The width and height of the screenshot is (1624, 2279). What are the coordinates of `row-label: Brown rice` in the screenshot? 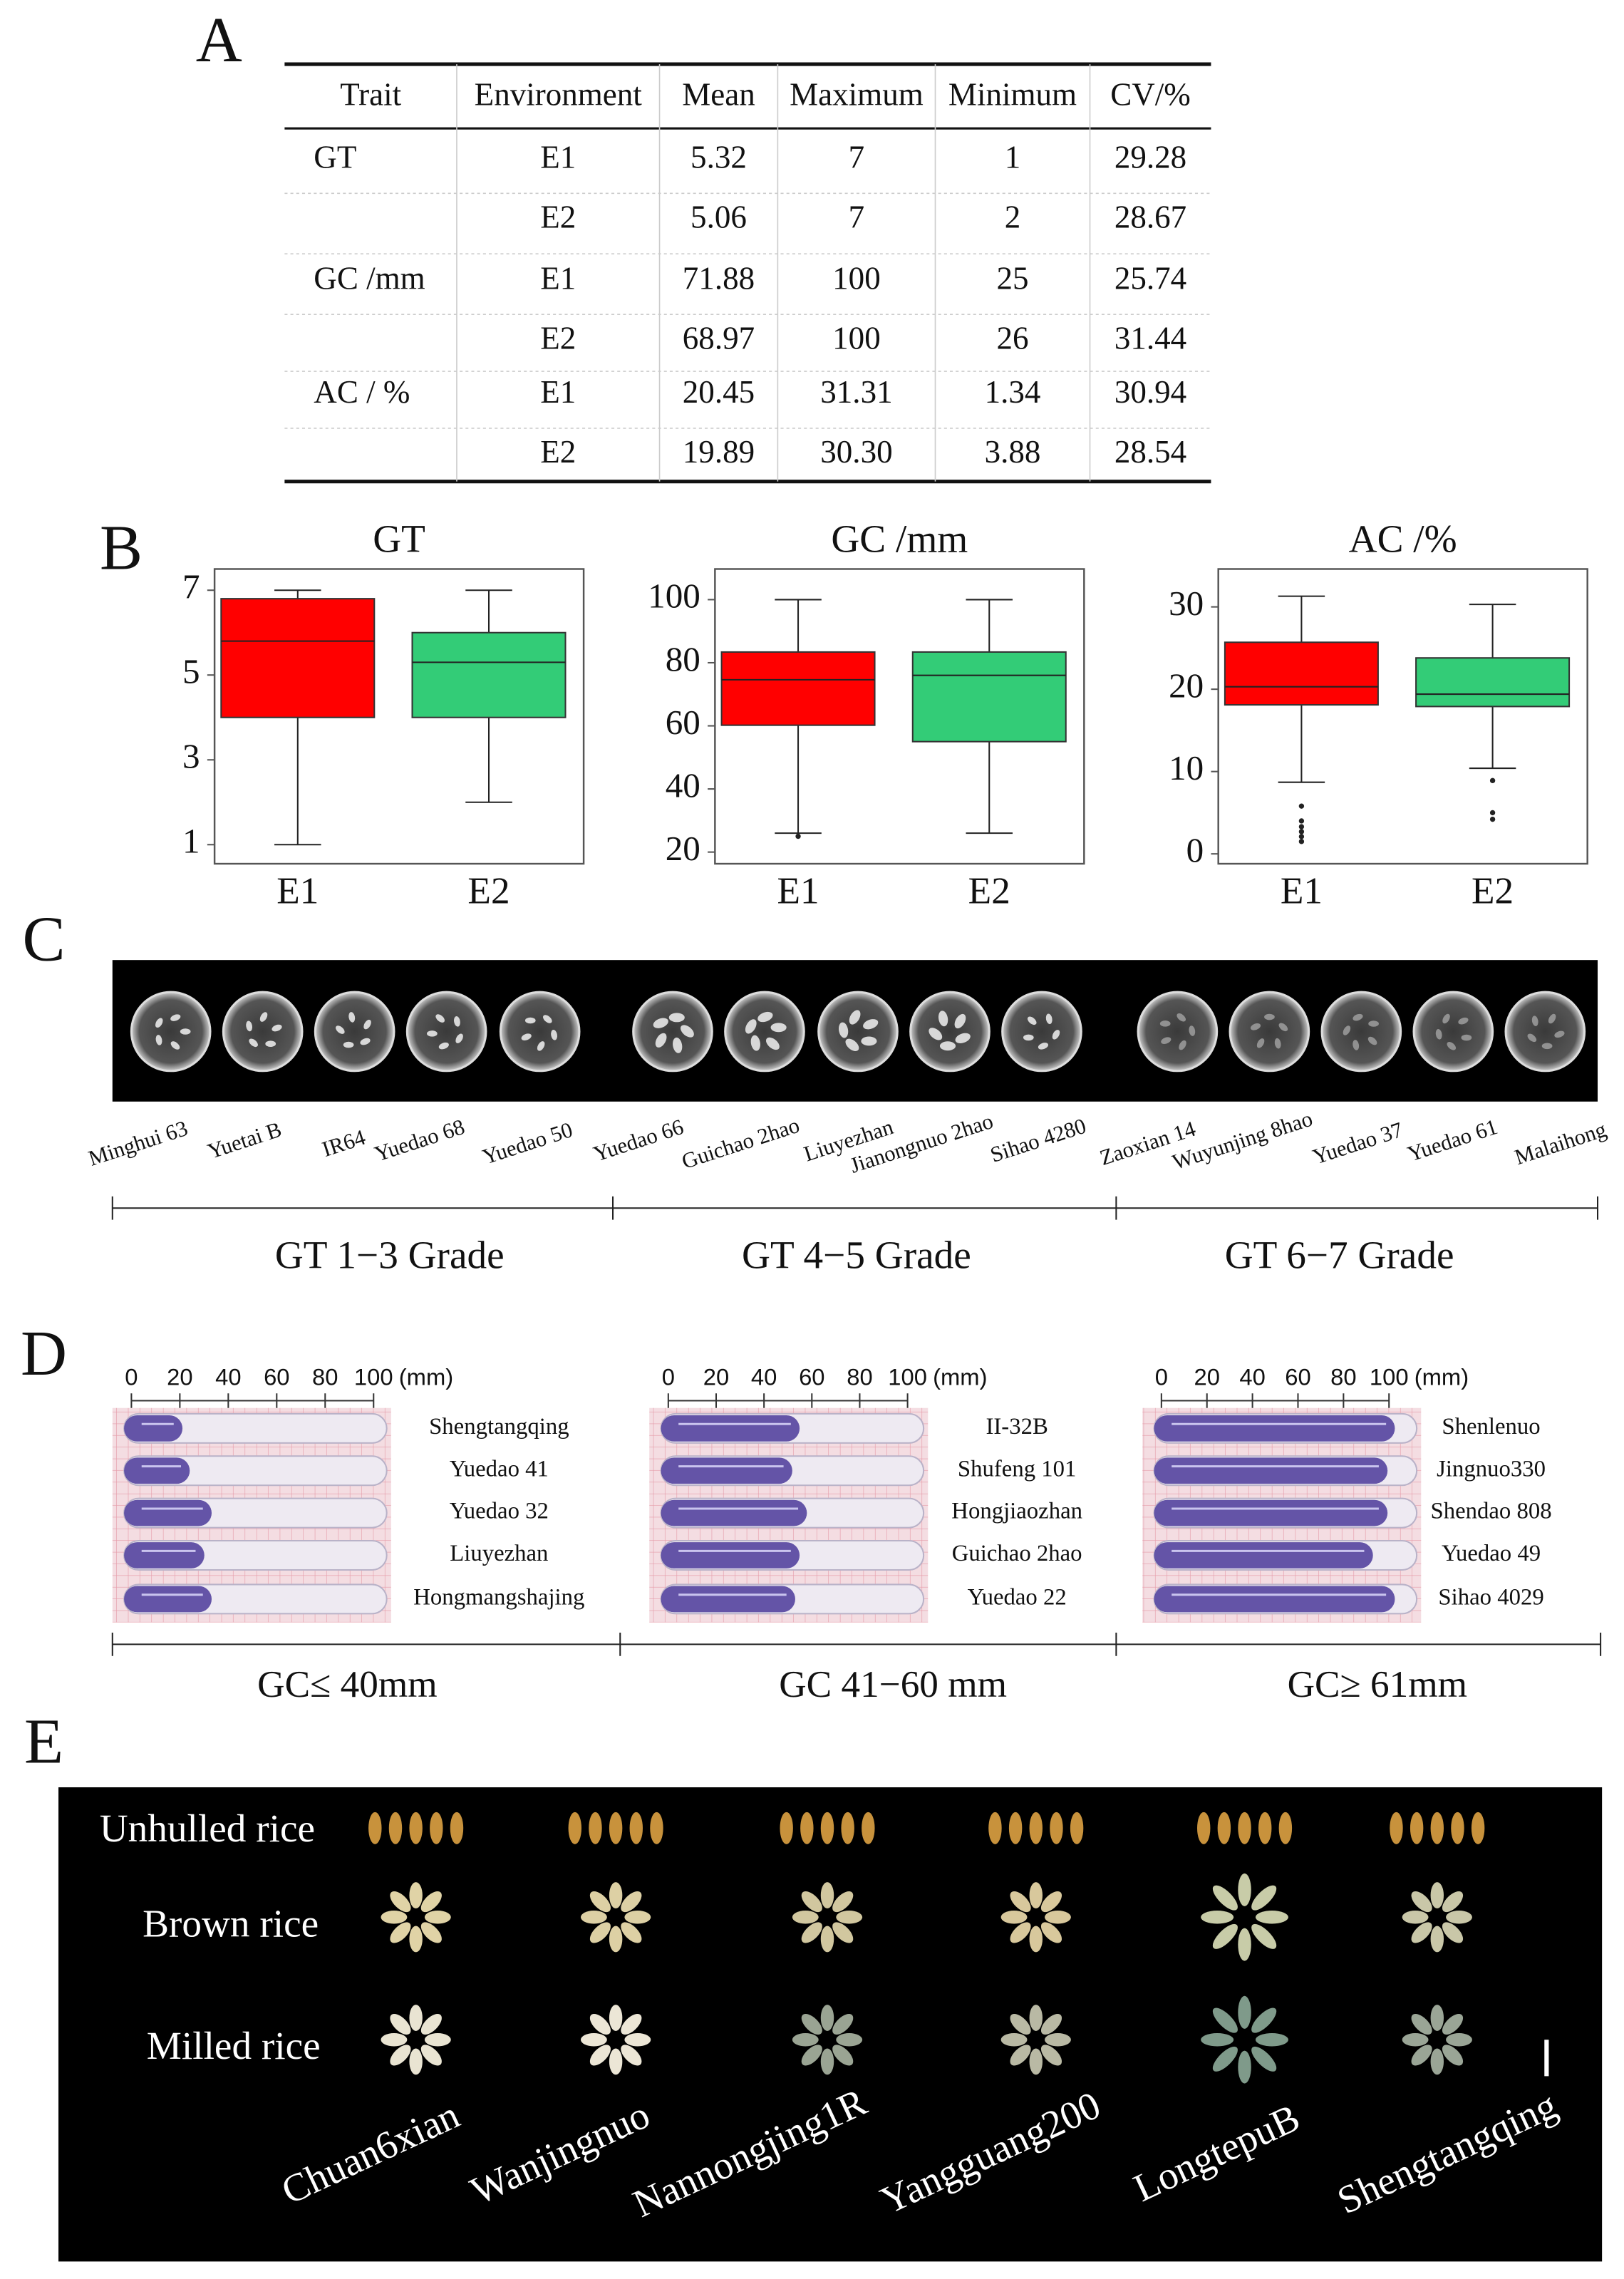 It's located at (231, 1923).